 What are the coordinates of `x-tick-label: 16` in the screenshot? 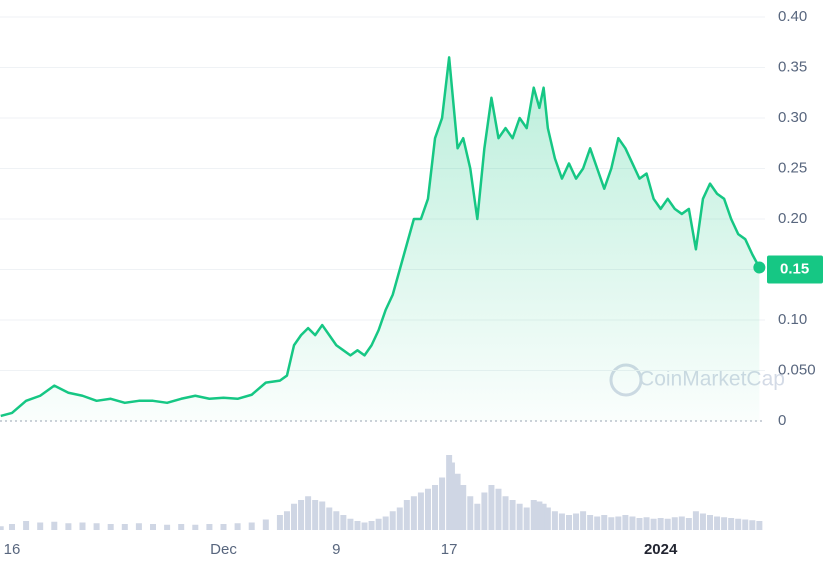 It's located at (12, 549).